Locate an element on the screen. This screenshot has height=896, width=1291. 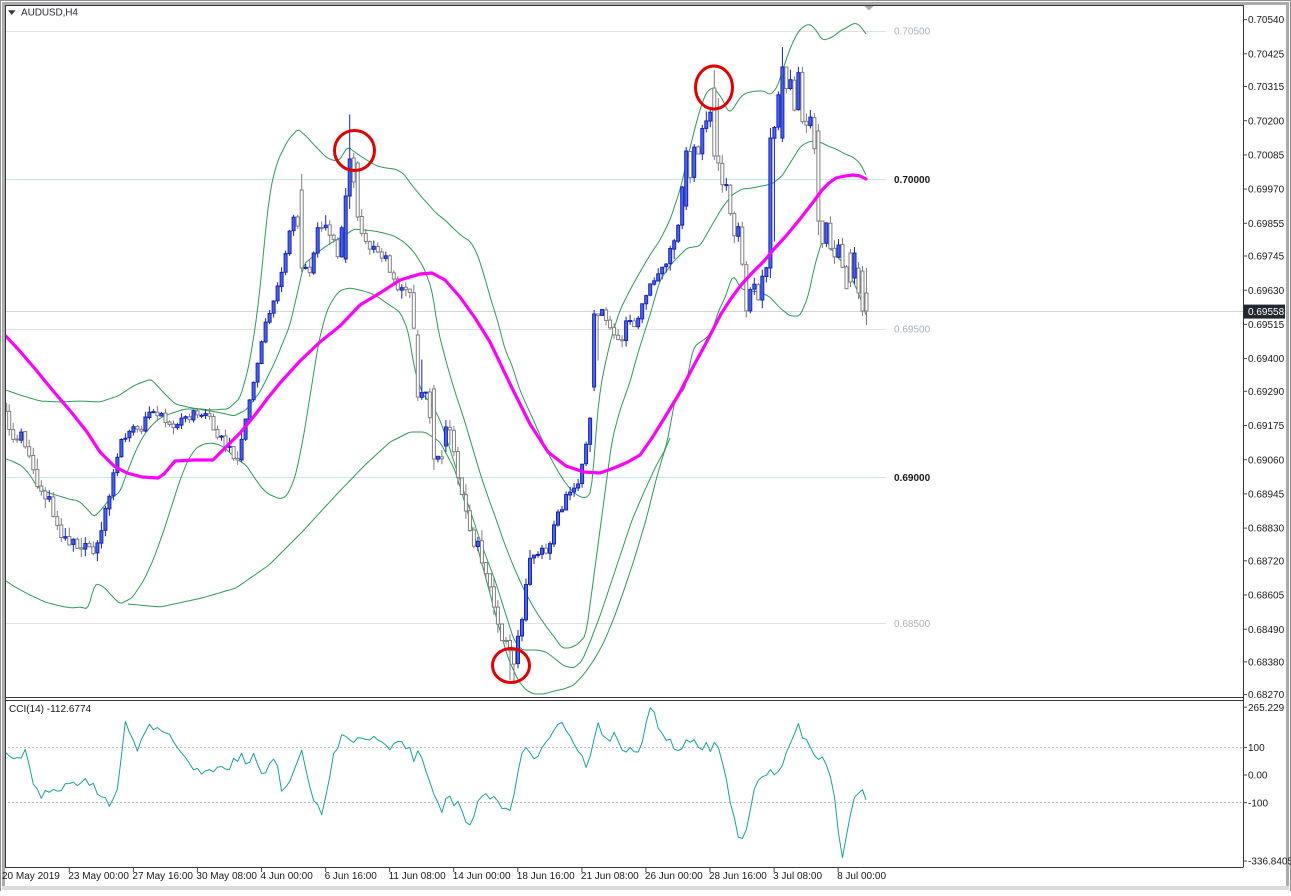
svg-text: 0.69630 is located at coordinates (1266, 291).